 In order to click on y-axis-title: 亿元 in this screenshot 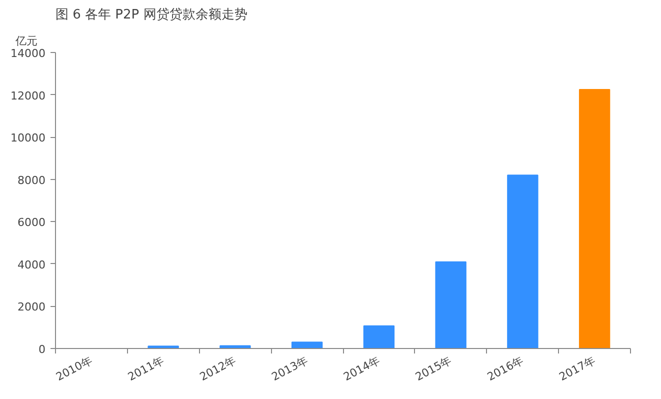, I will do `click(26, 41)`.